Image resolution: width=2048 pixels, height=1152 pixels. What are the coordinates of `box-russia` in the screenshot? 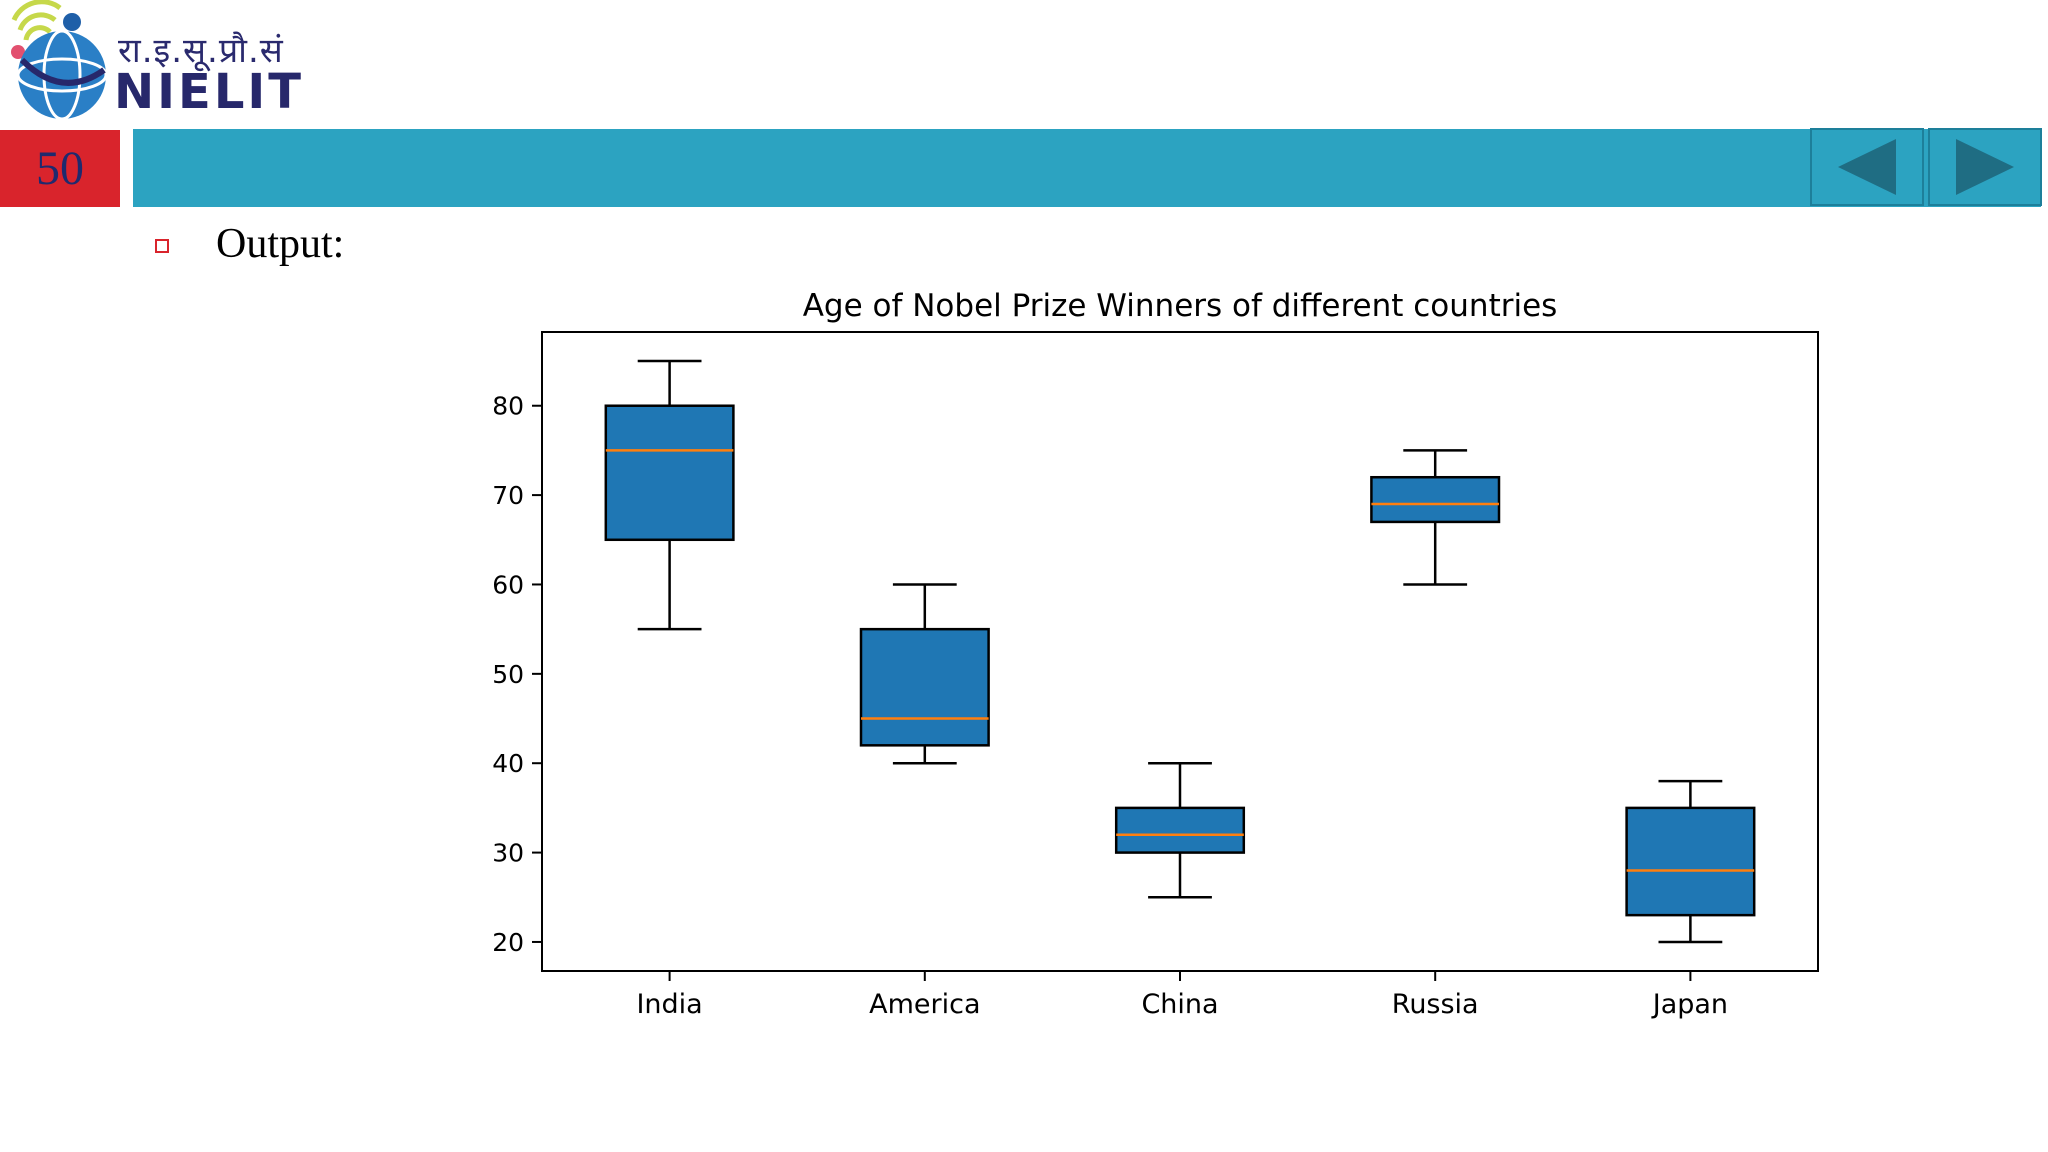 It's located at (1435, 517).